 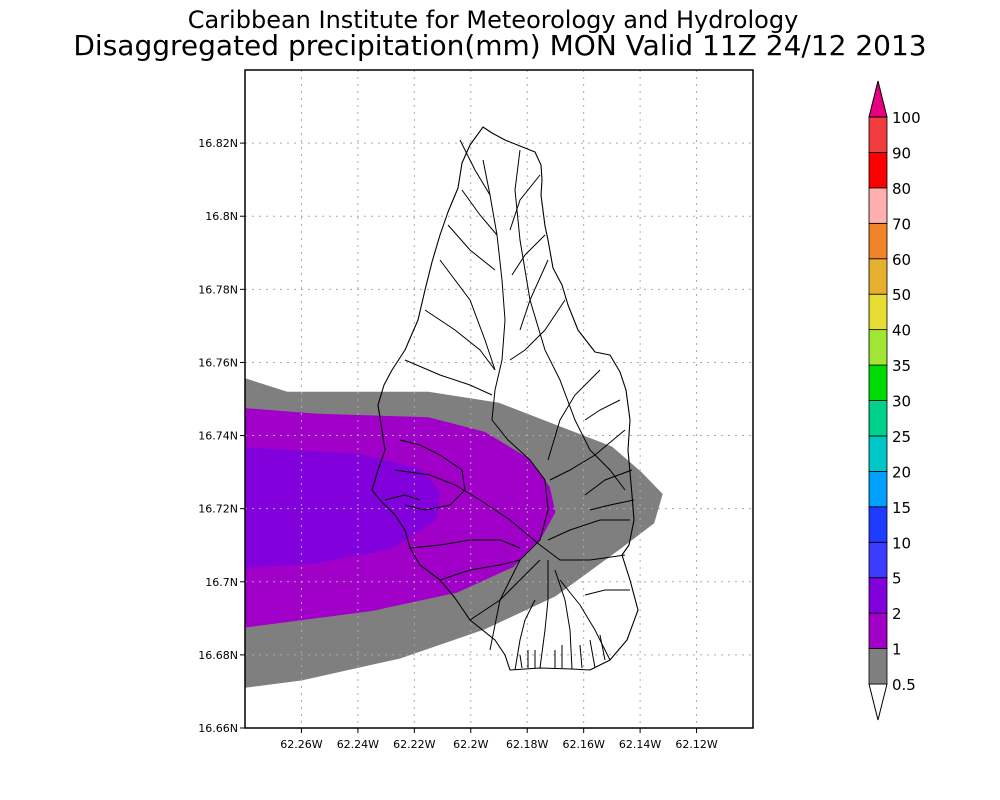 What do you see at coordinates (901, 295) in the screenshot?
I see `colorbar-label: 50` at bounding box center [901, 295].